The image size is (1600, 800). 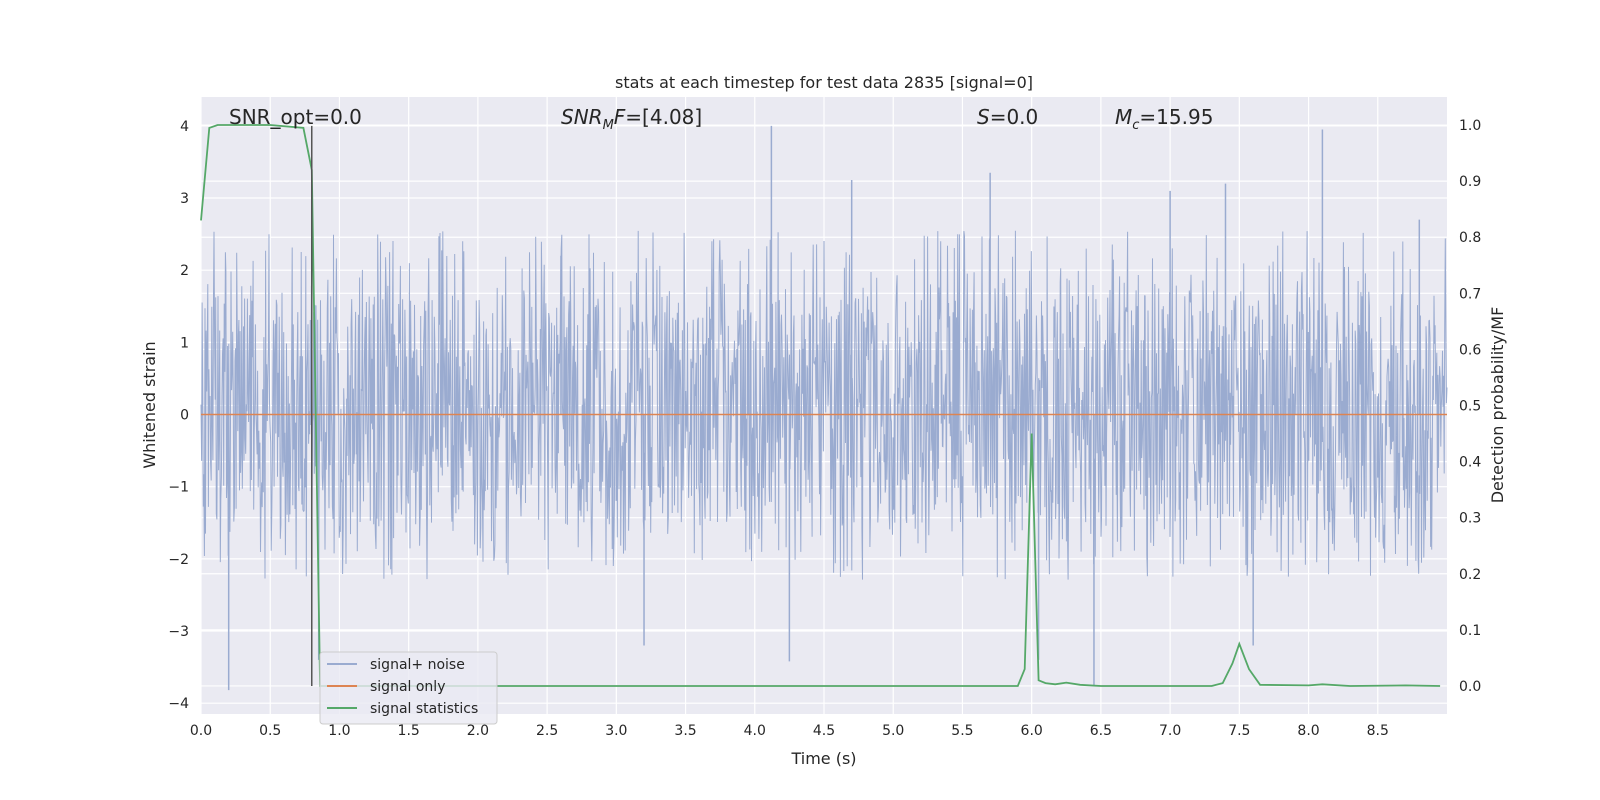 What do you see at coordinates (149, 404) in the screenshot?
I see `y-left-axis-label: Whitened strain` at bounding box center [149, 404].